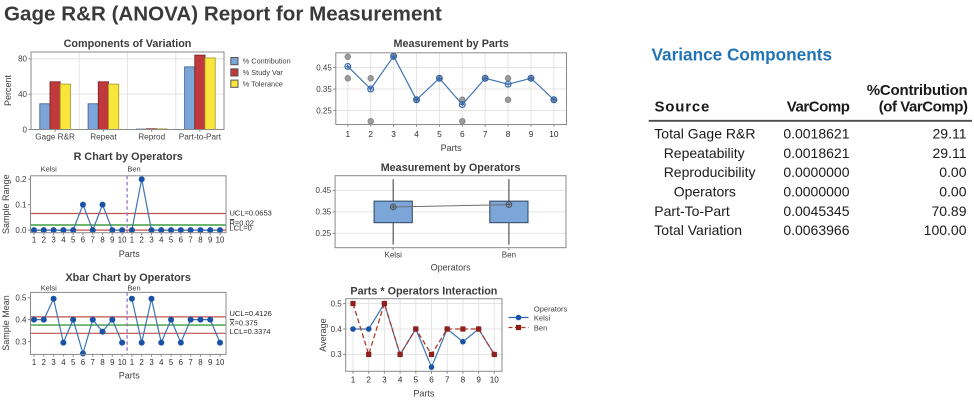  I want to click on svg-text: Average, so click(323, 334).